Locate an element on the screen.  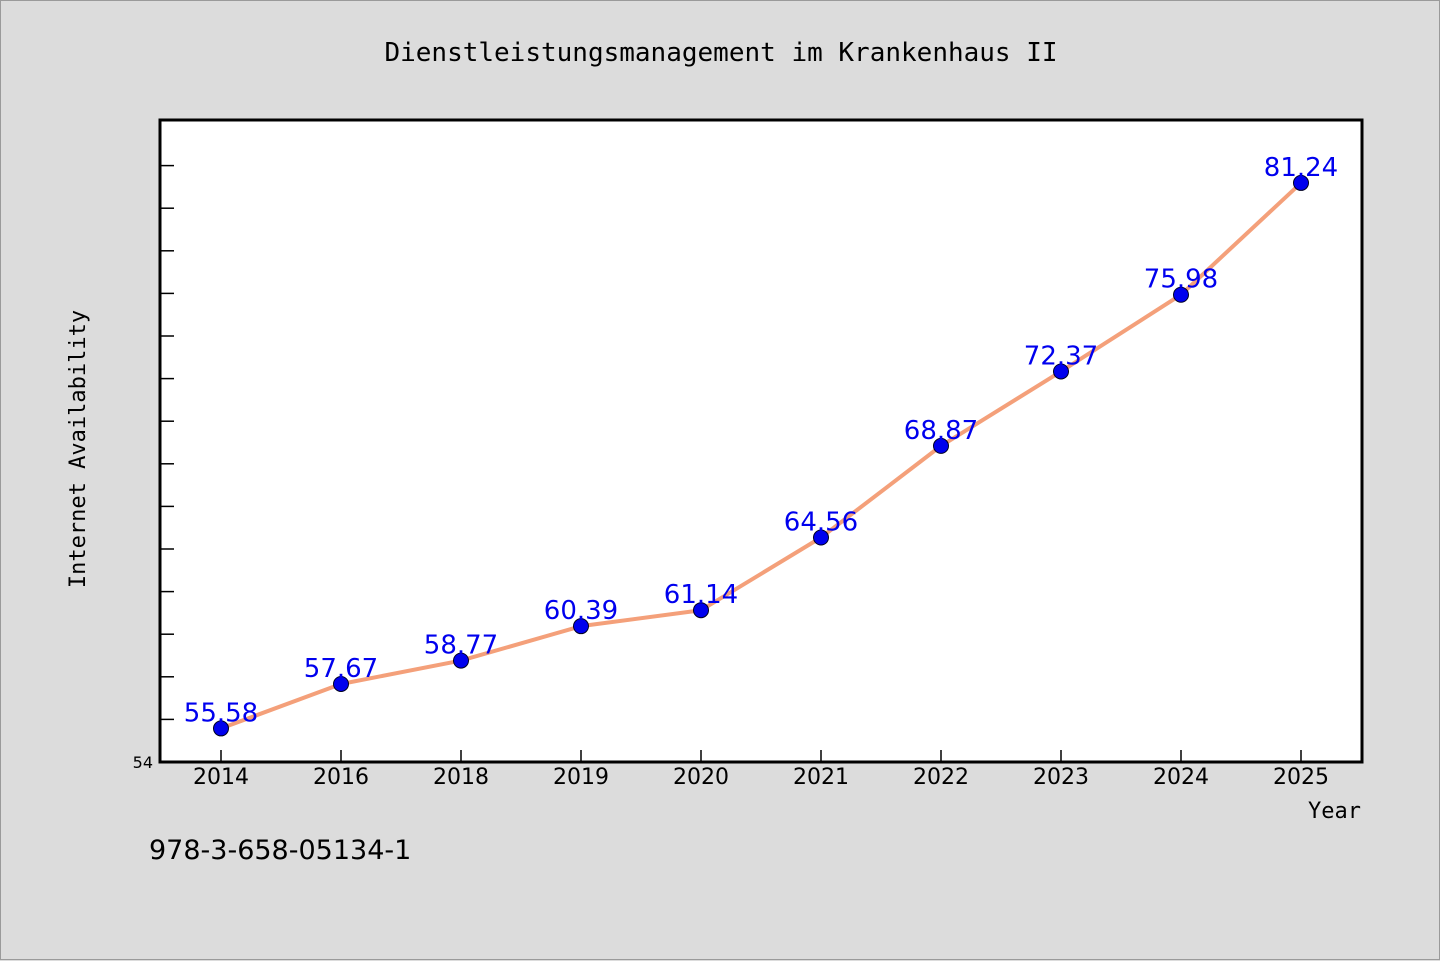
data-label: 57.67 is located at coordinates (341, 669).